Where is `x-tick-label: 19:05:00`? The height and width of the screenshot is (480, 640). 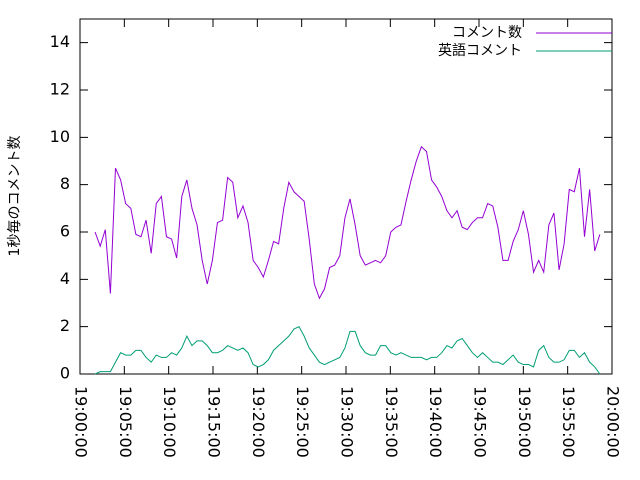 x-tick-label: 19:05:00 is located at coordinates (125, 422).